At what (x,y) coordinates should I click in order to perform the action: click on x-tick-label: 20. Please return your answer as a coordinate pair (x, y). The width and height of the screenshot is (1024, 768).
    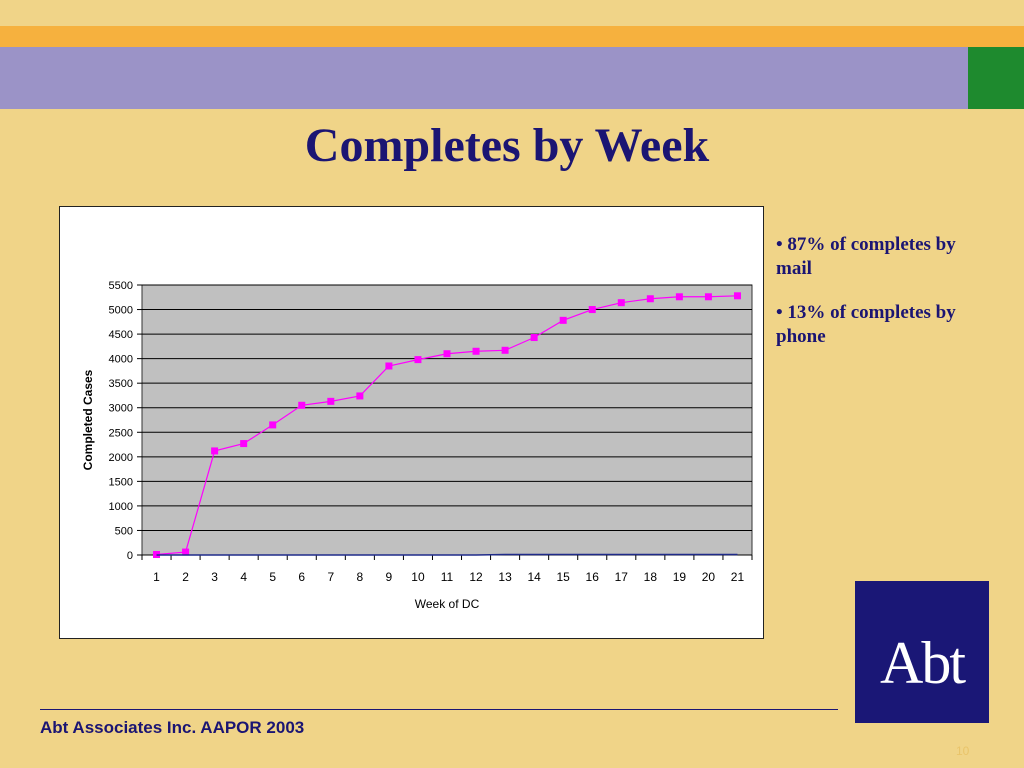
    Looking at the image, I should click on (709, 577).